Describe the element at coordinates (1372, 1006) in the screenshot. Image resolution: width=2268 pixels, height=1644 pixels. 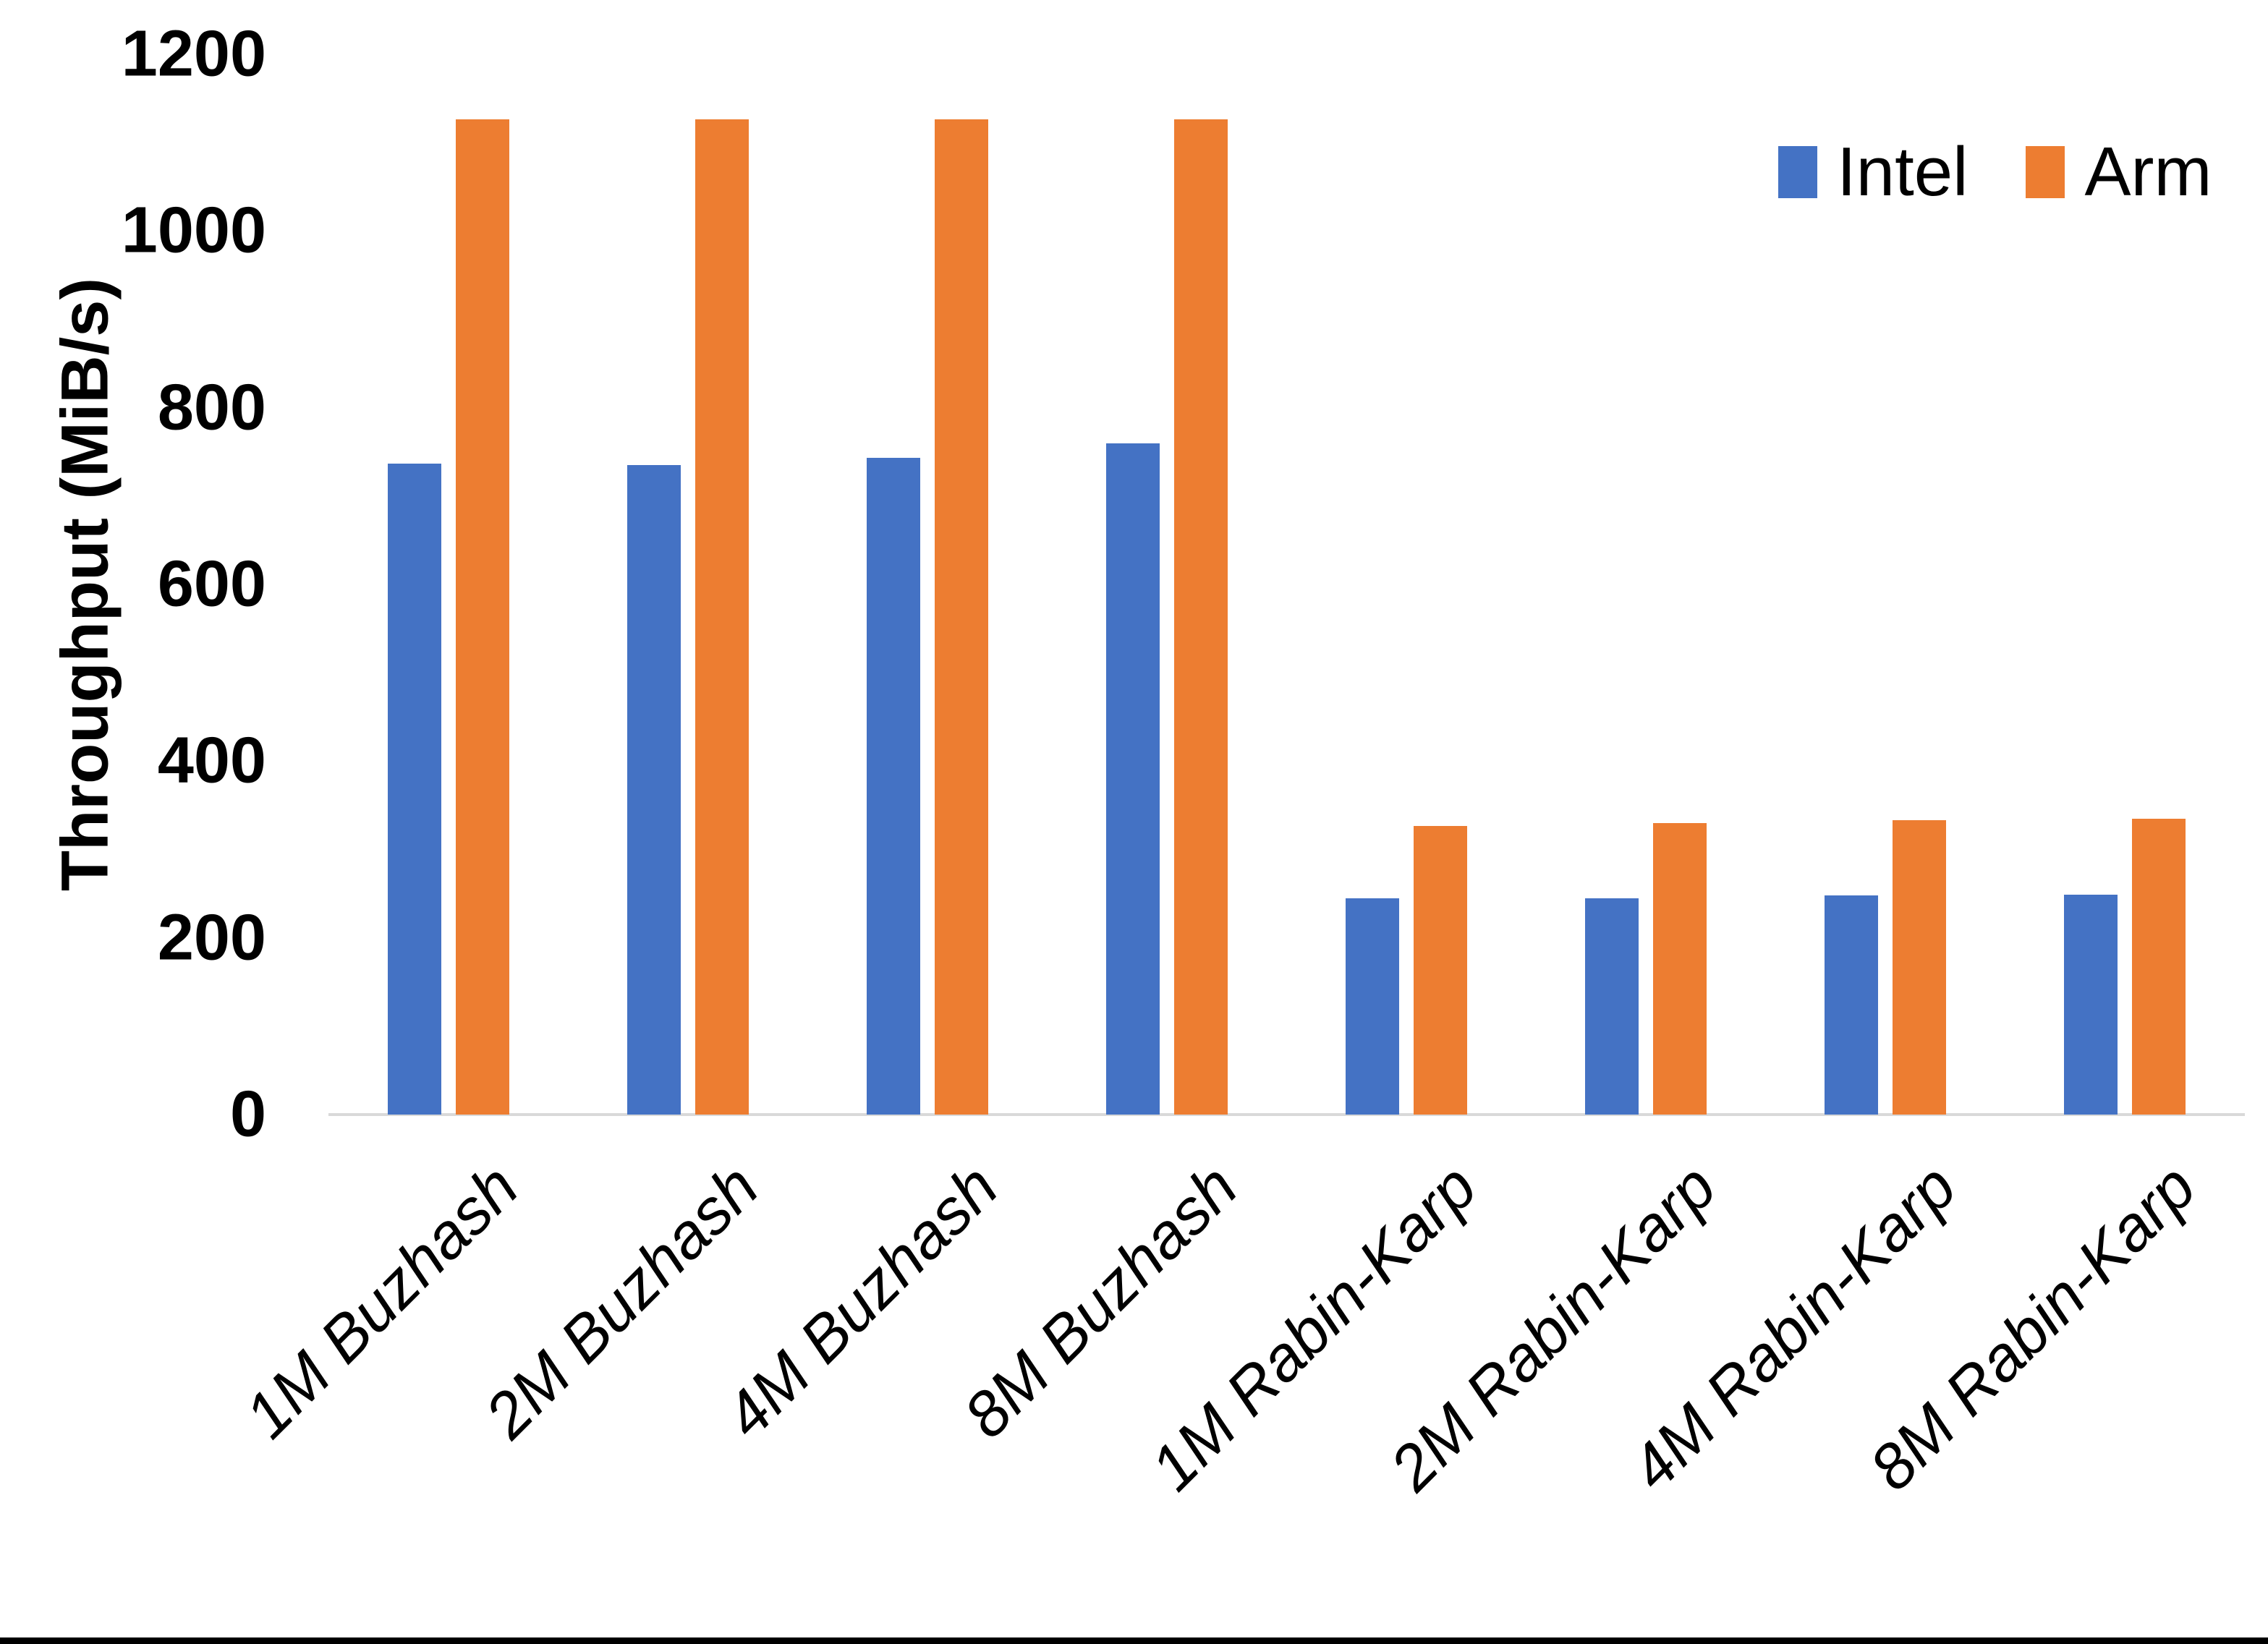
I see `bar-intel-1m-rabin-karp` at that location.